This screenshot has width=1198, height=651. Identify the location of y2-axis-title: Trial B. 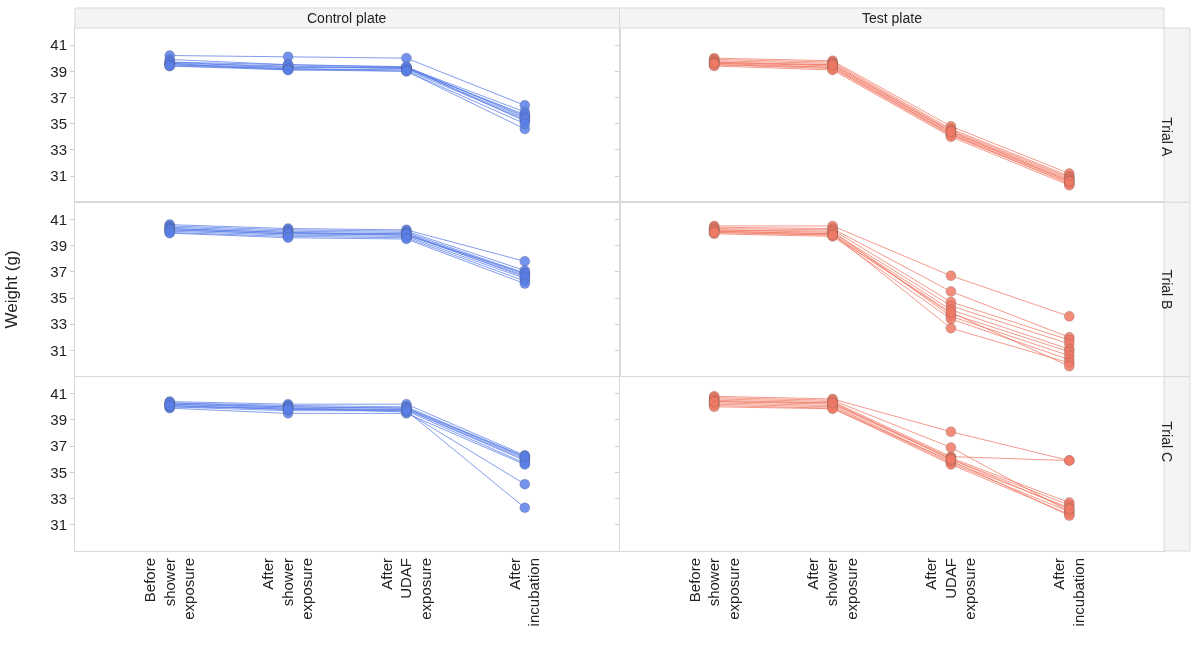
(1166, 289).